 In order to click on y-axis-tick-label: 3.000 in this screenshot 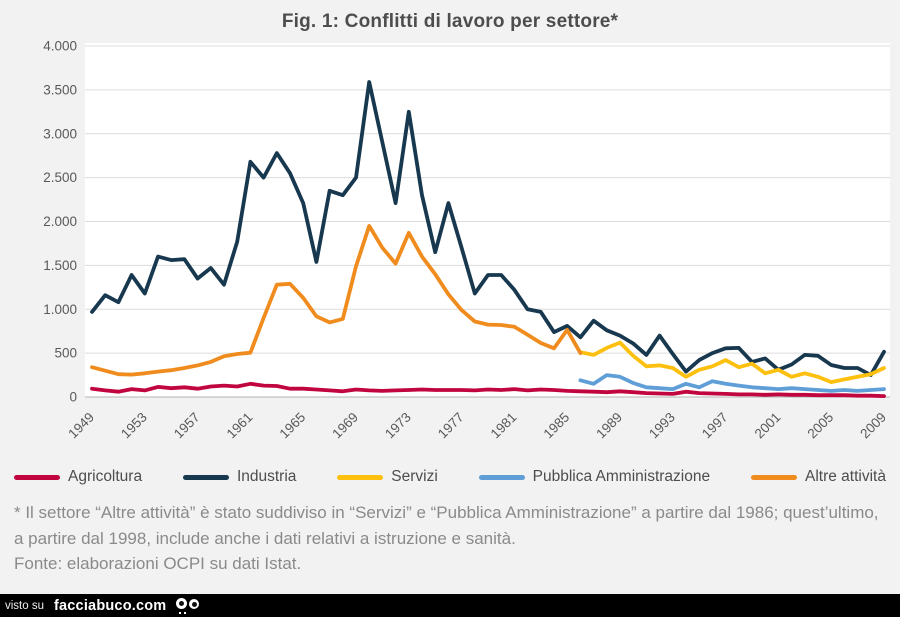, I will do `click(60, 133)`.